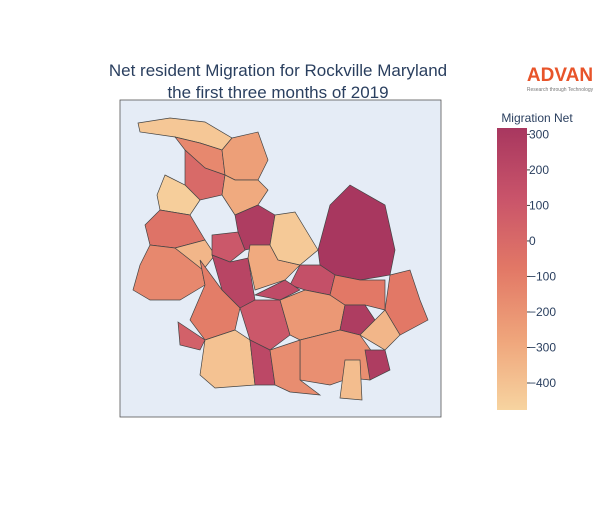 The height and width of the screenshot is (505, 600). Describe the element at coordinates (512, 269) in the screenshot. I see `colorbar` at that location.